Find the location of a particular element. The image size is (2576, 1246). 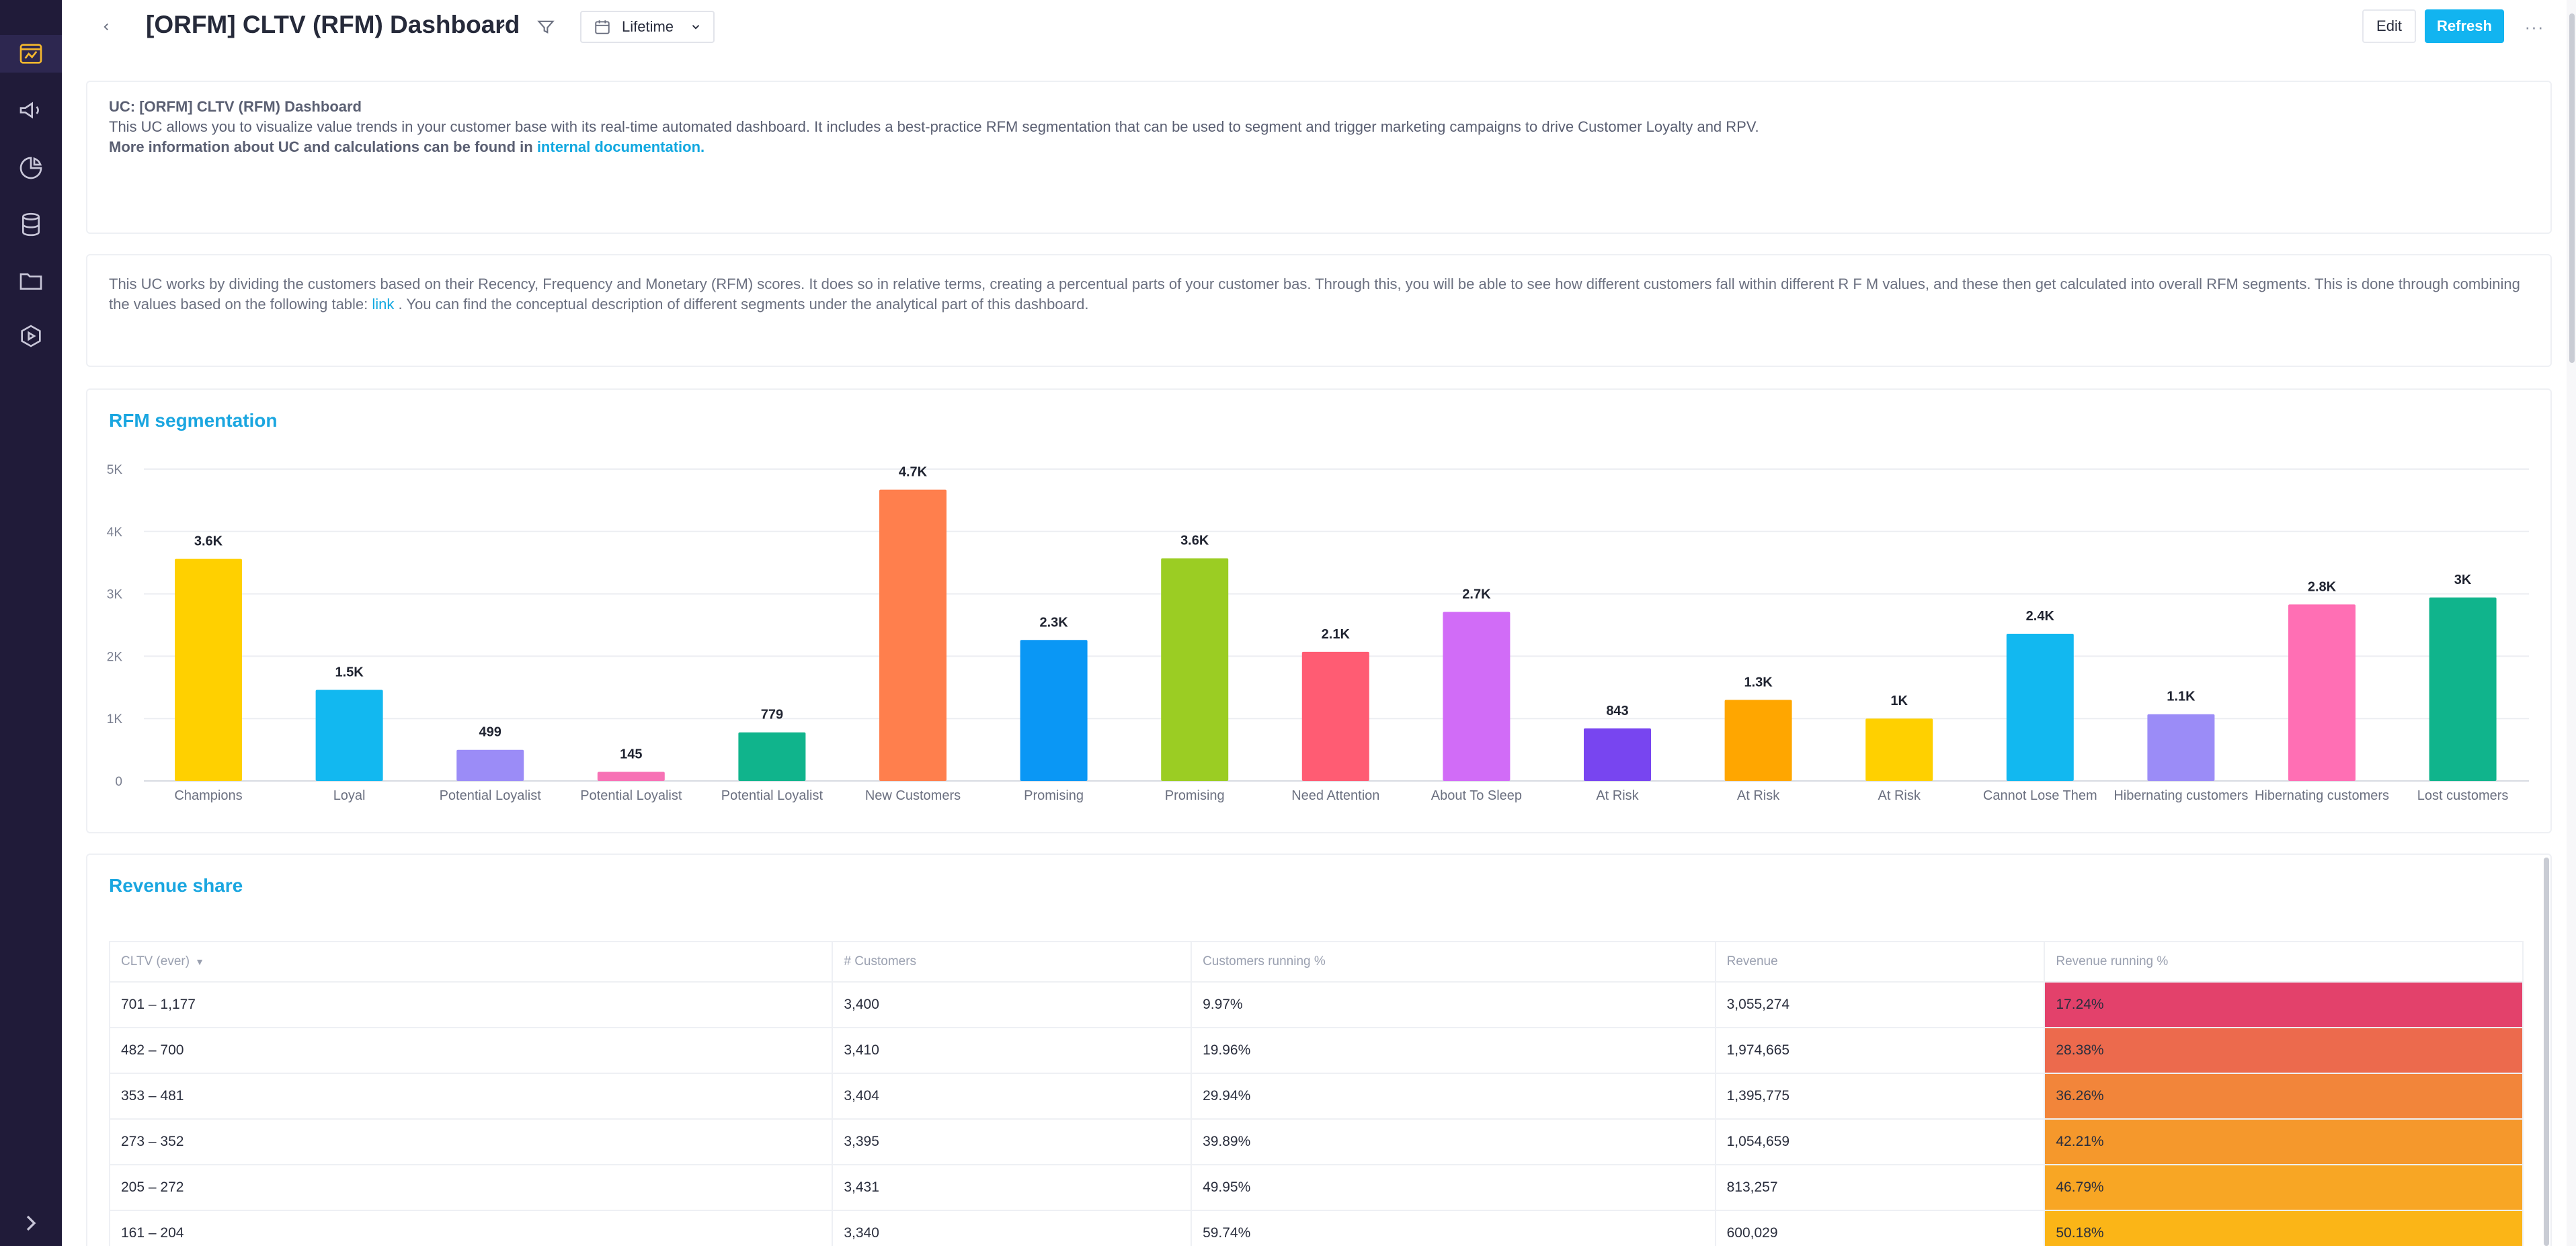

bar-value-label: 779 is located at coordinates (772, 715).